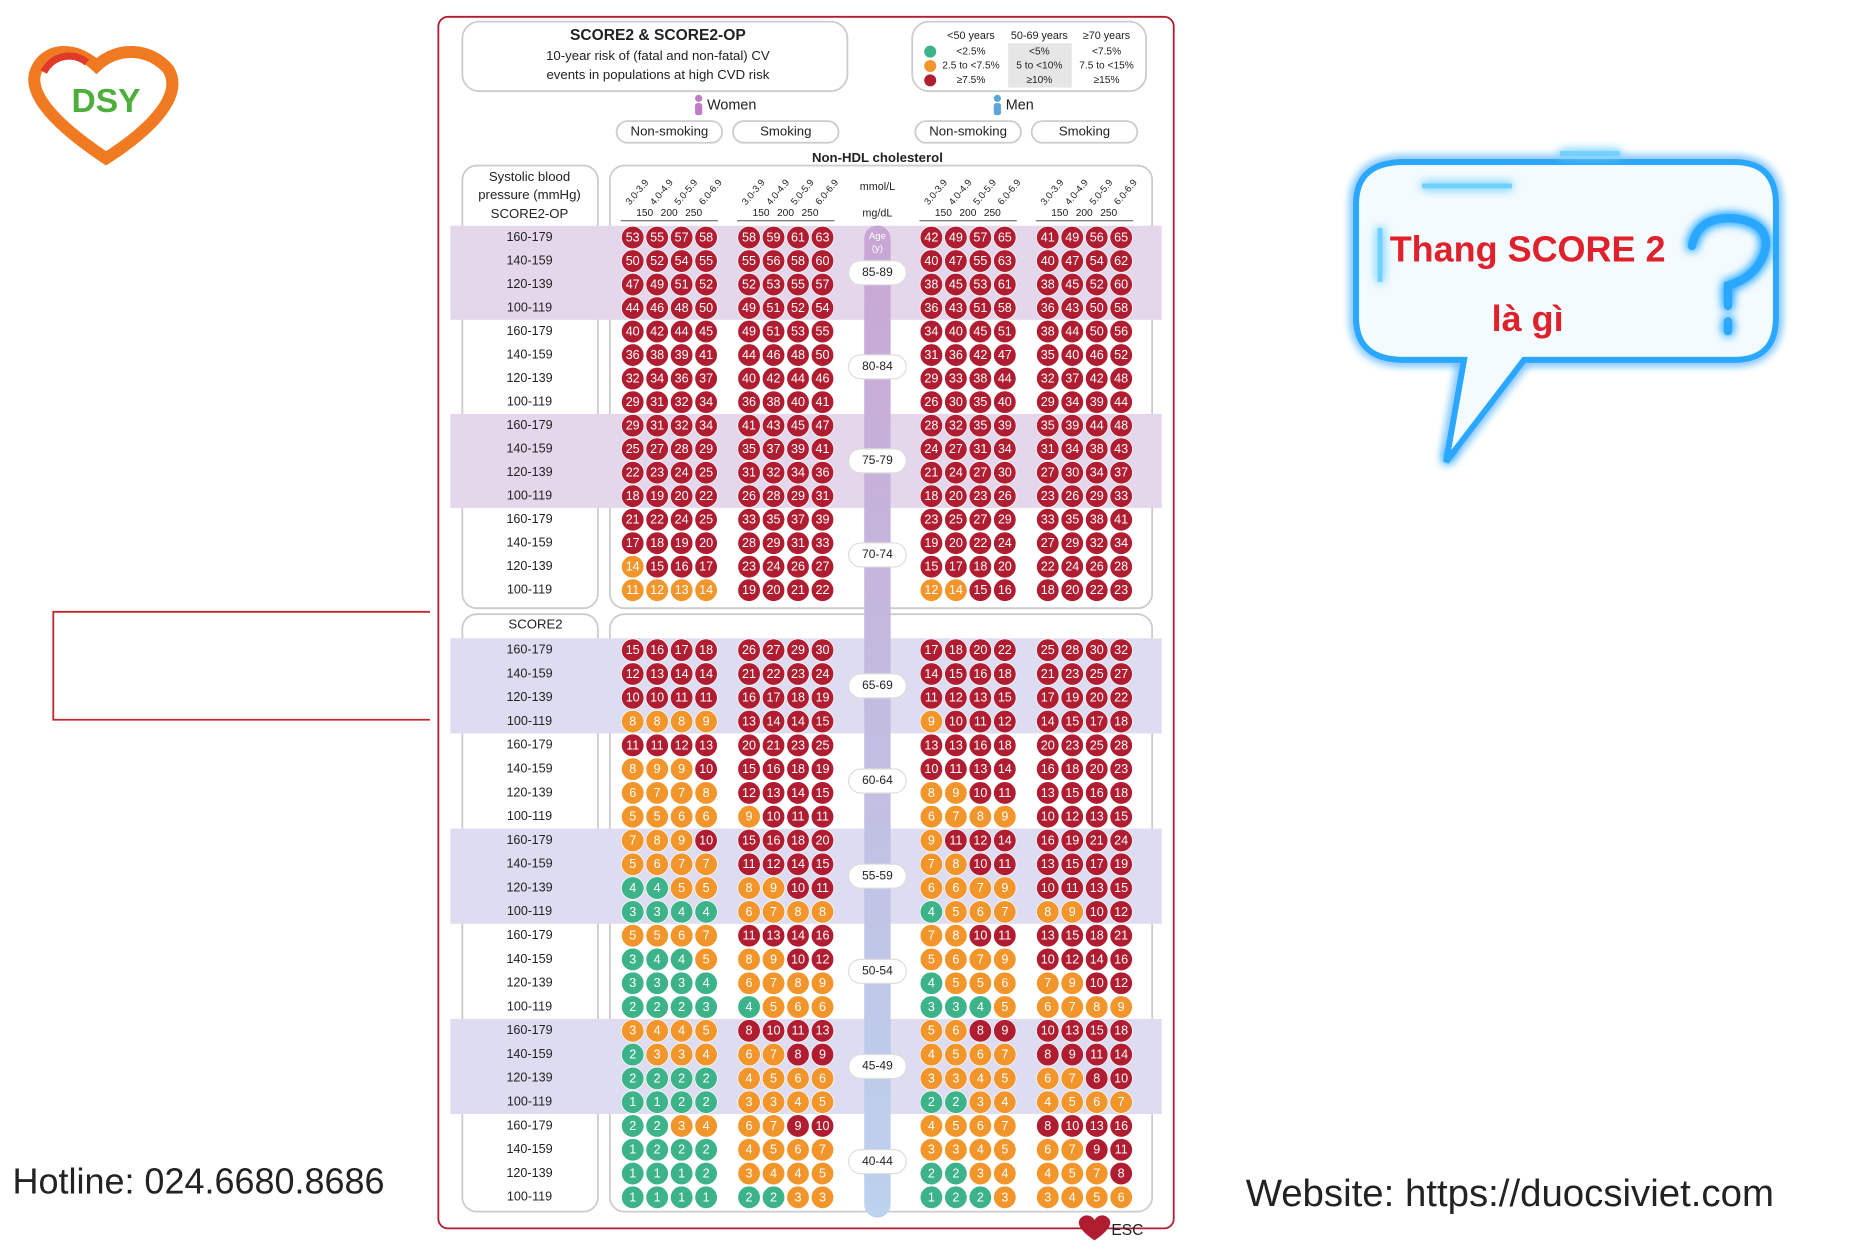 The image size is (1876, 1250). Describe the element at coordinates (773, 1126) in the screenshot. I see `risk-value: 7` at that location.